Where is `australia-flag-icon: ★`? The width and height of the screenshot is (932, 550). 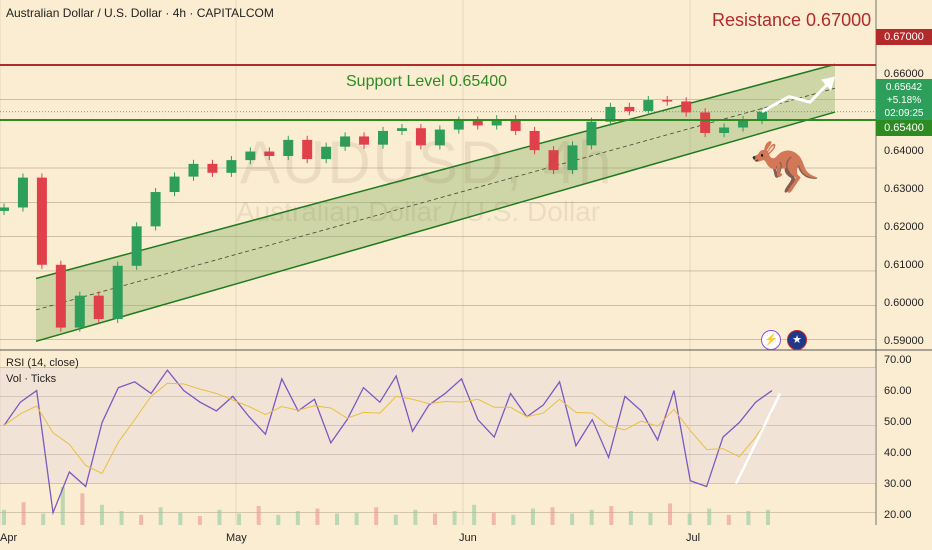 australia-flag-icon: ★ is located at coordinates (797, 340).